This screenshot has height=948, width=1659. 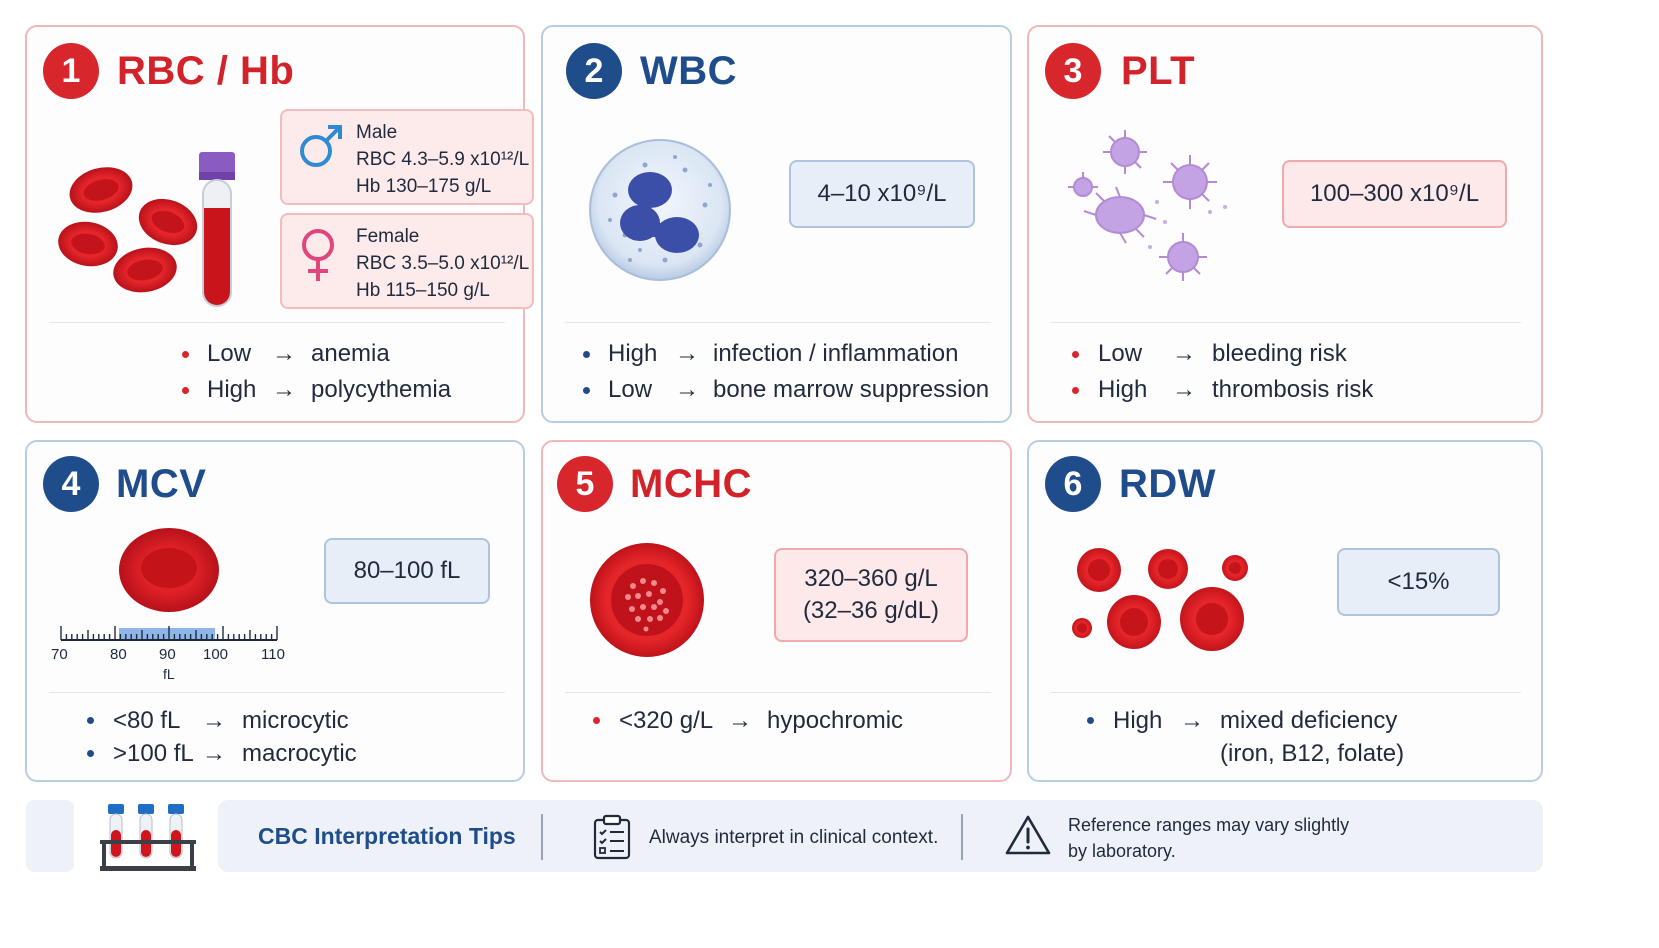 What do you see at coordinates (216, 654) in the screenshot?
I see `ruler-tick: 100` at bounding box center [216, 654].